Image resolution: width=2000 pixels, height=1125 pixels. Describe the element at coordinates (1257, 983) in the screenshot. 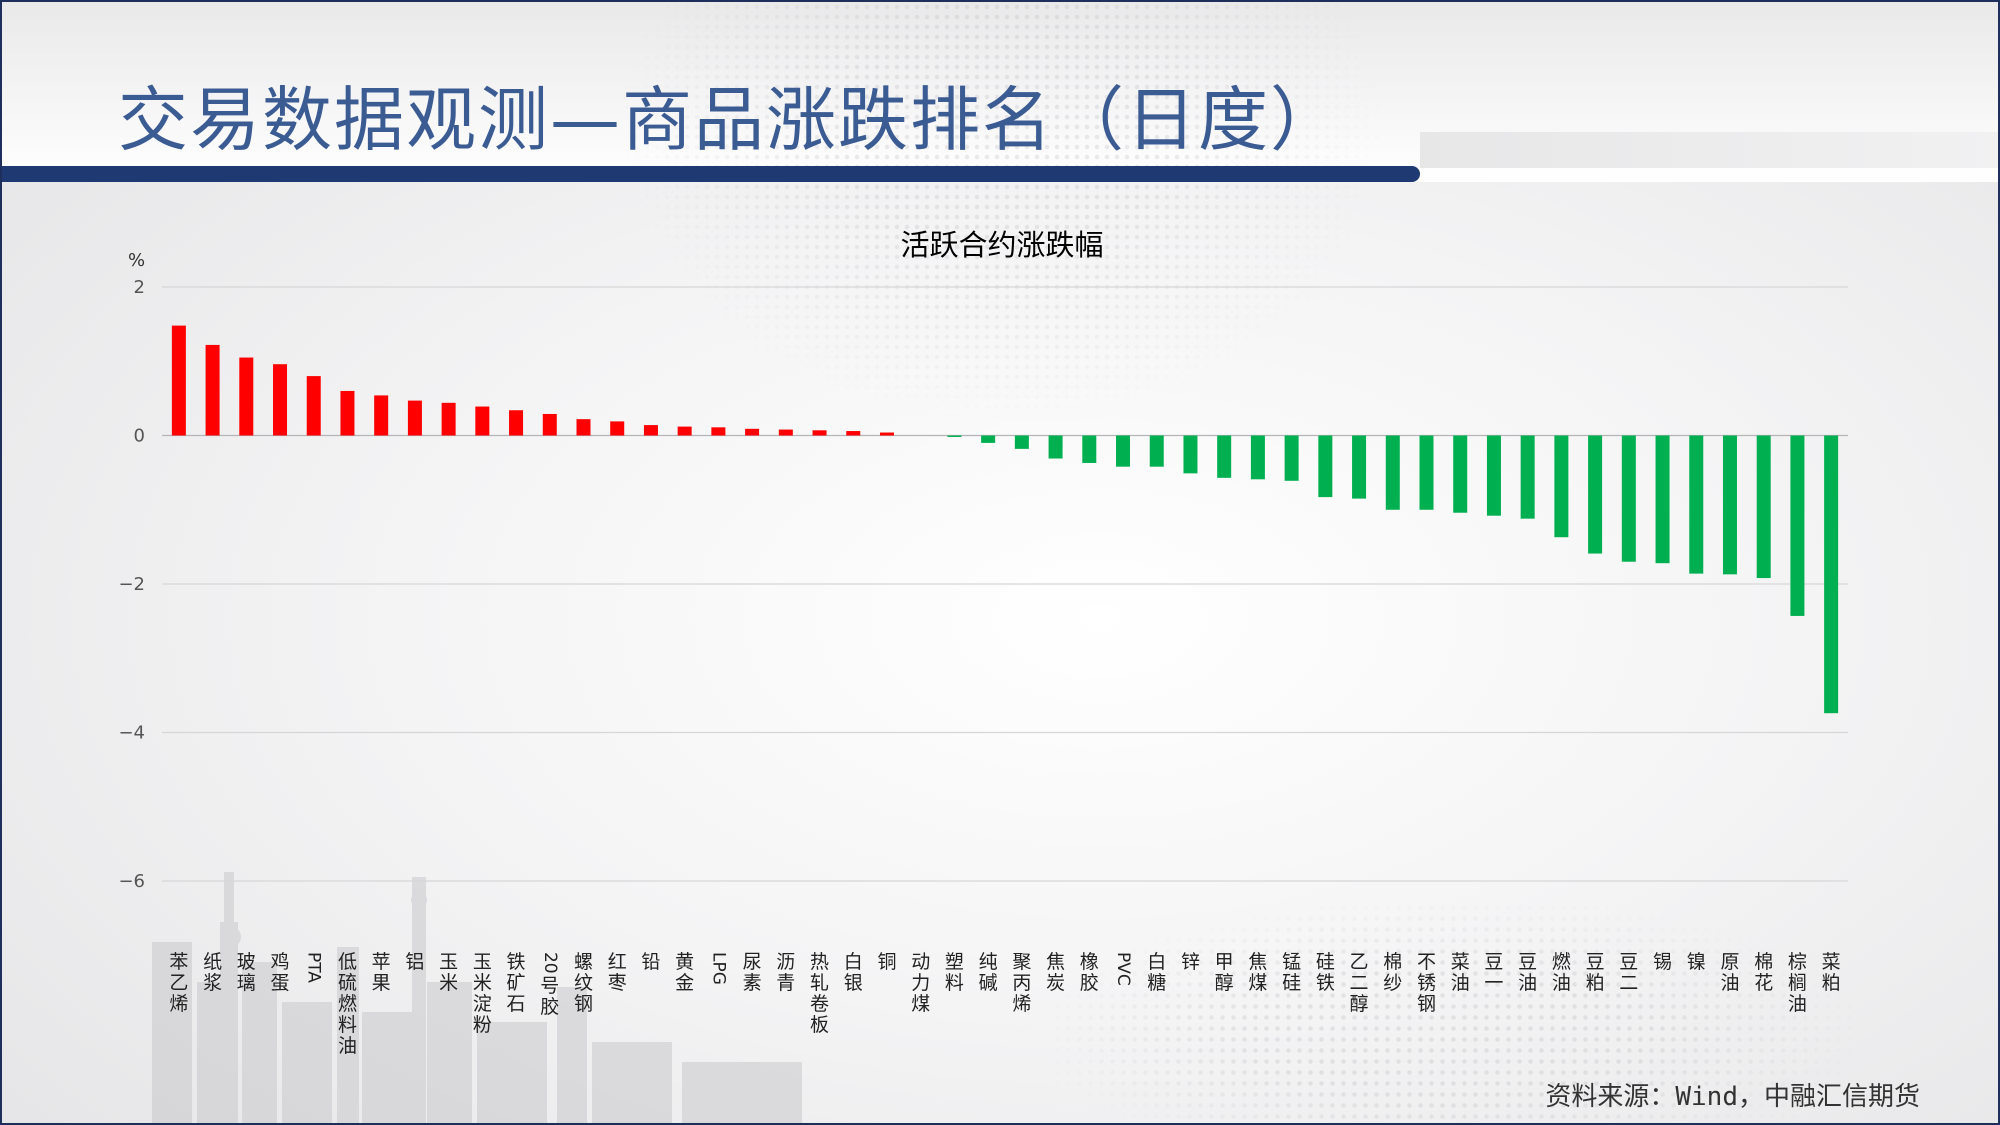

I see `svg-text: 煤` at that location.